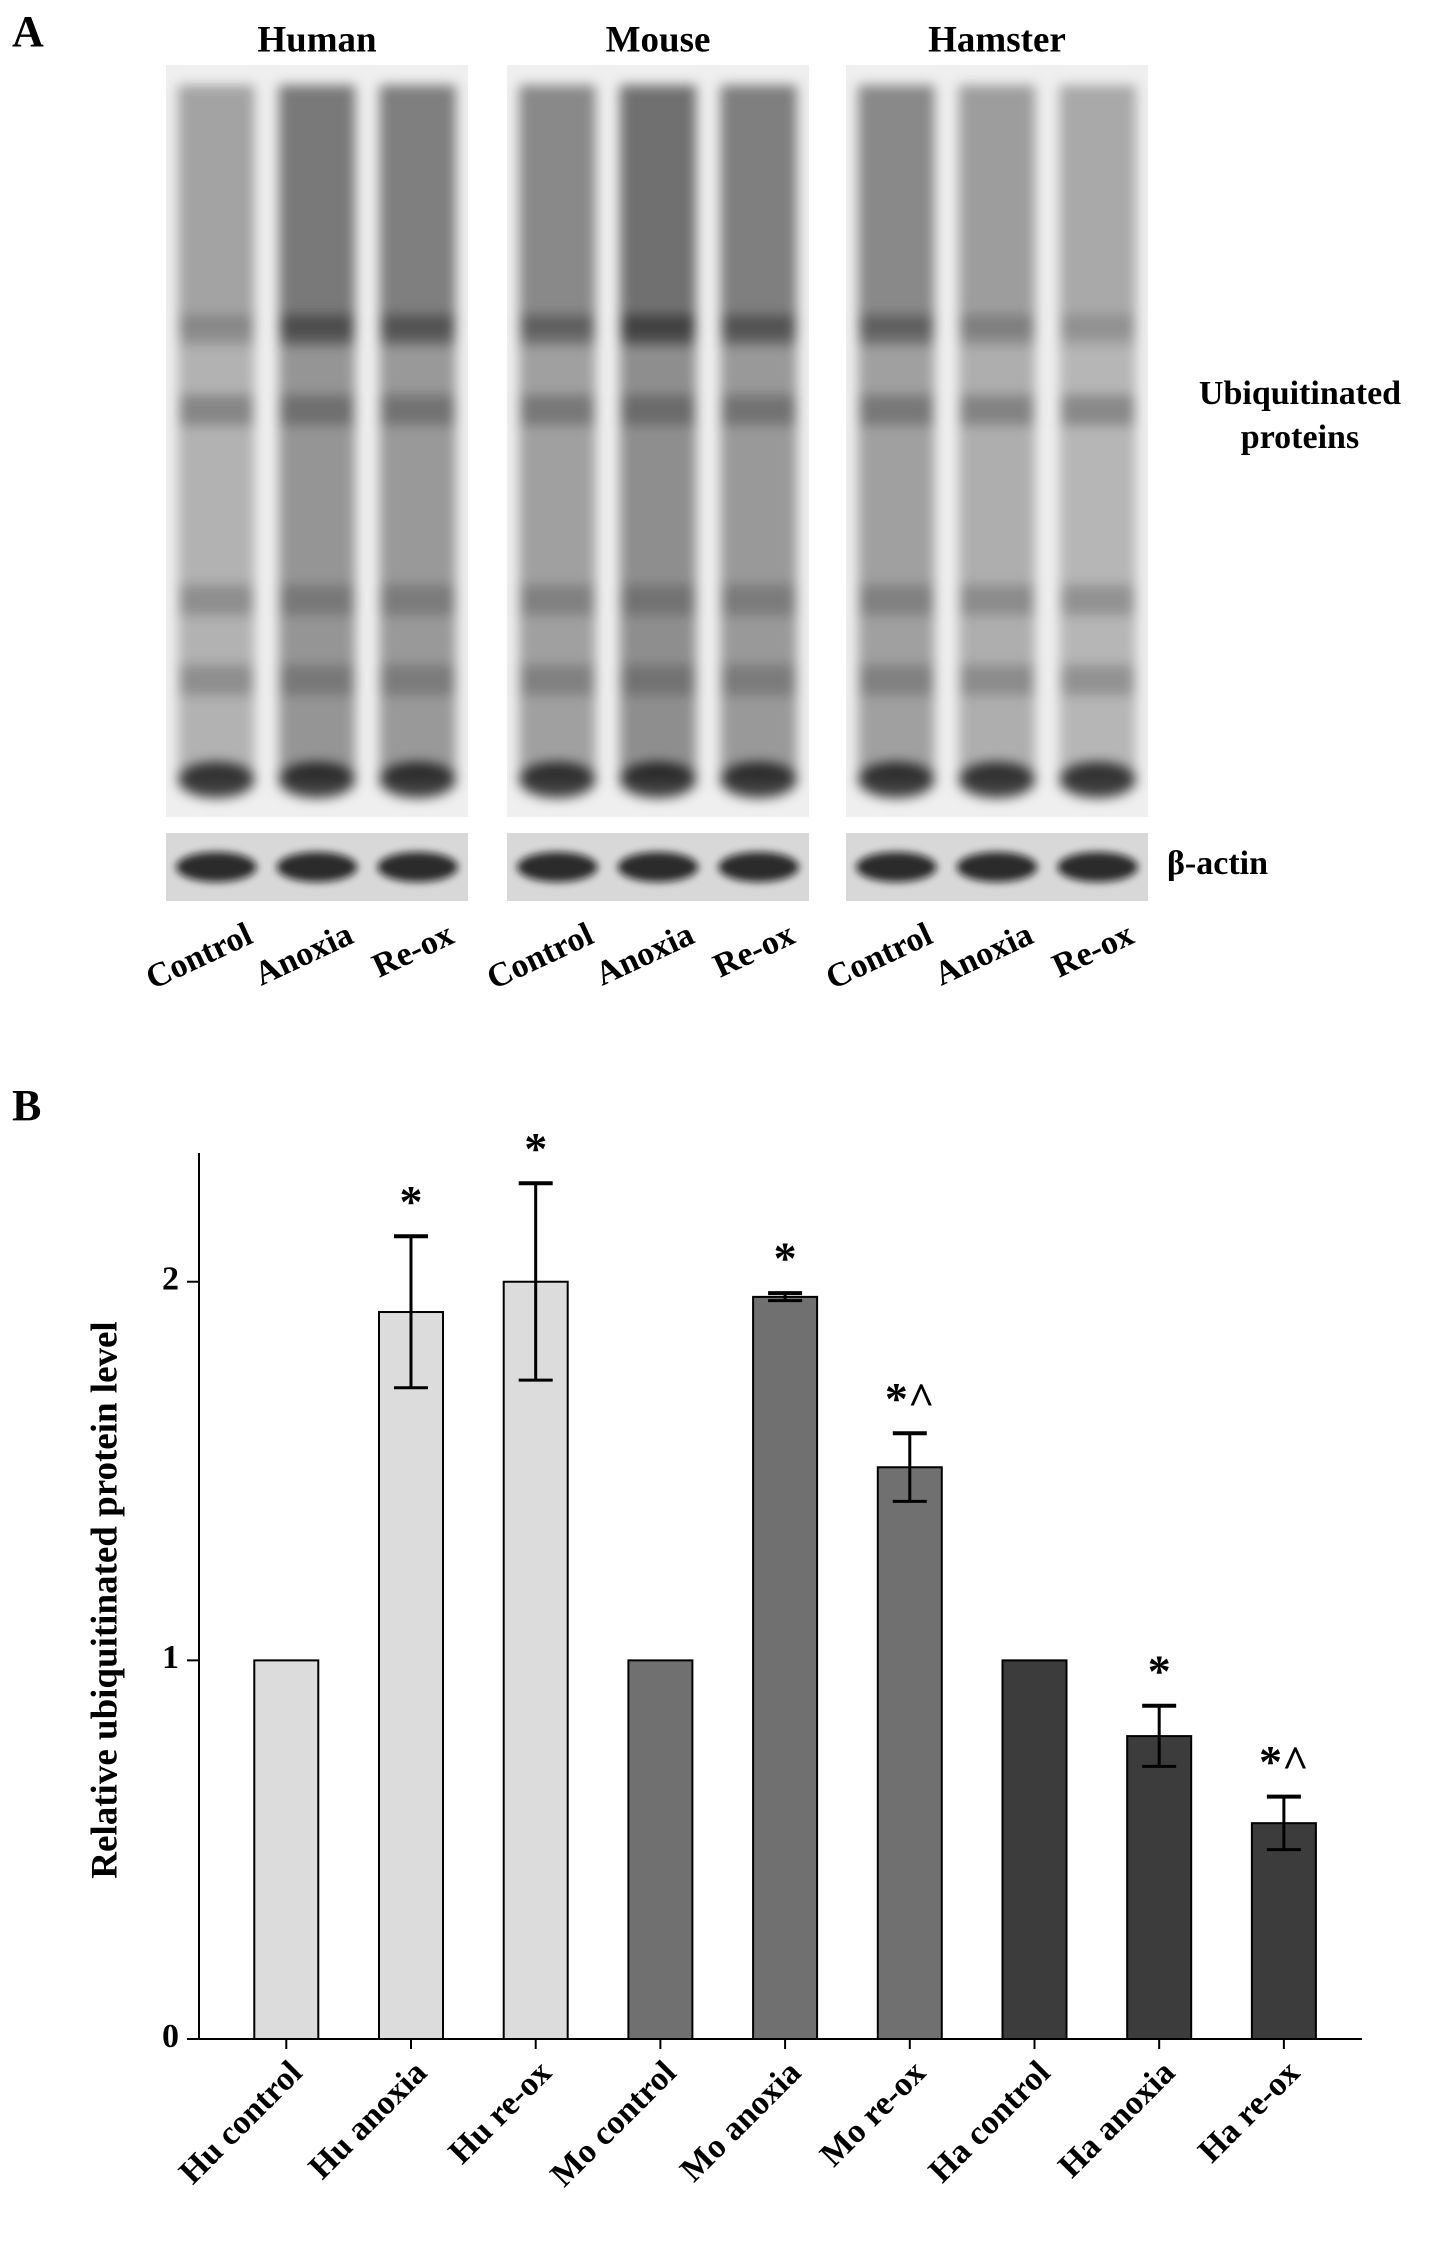 Image resolution: width=1441 pixels, height=2248 pixels. What do you see at coordinates (104, 1599) in the screenshot?
I see `y-axis-label: Relative ubiquitinated protein level` at bounding box center [104, 1599].